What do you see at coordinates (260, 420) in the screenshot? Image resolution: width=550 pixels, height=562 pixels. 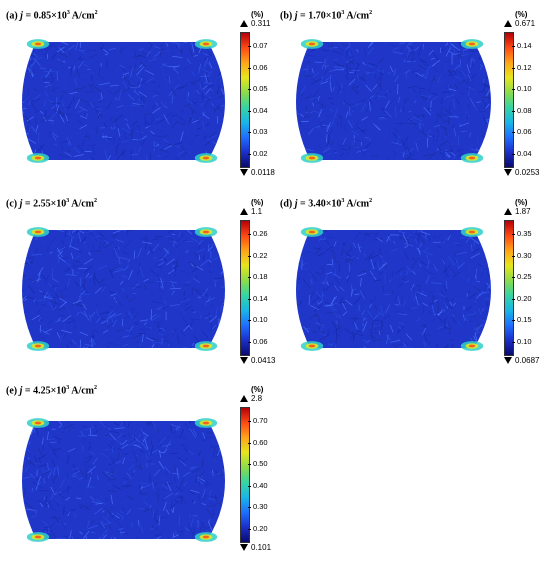 I see `colorbar-tick-label: 0.70` at bounding box center [260, 420].